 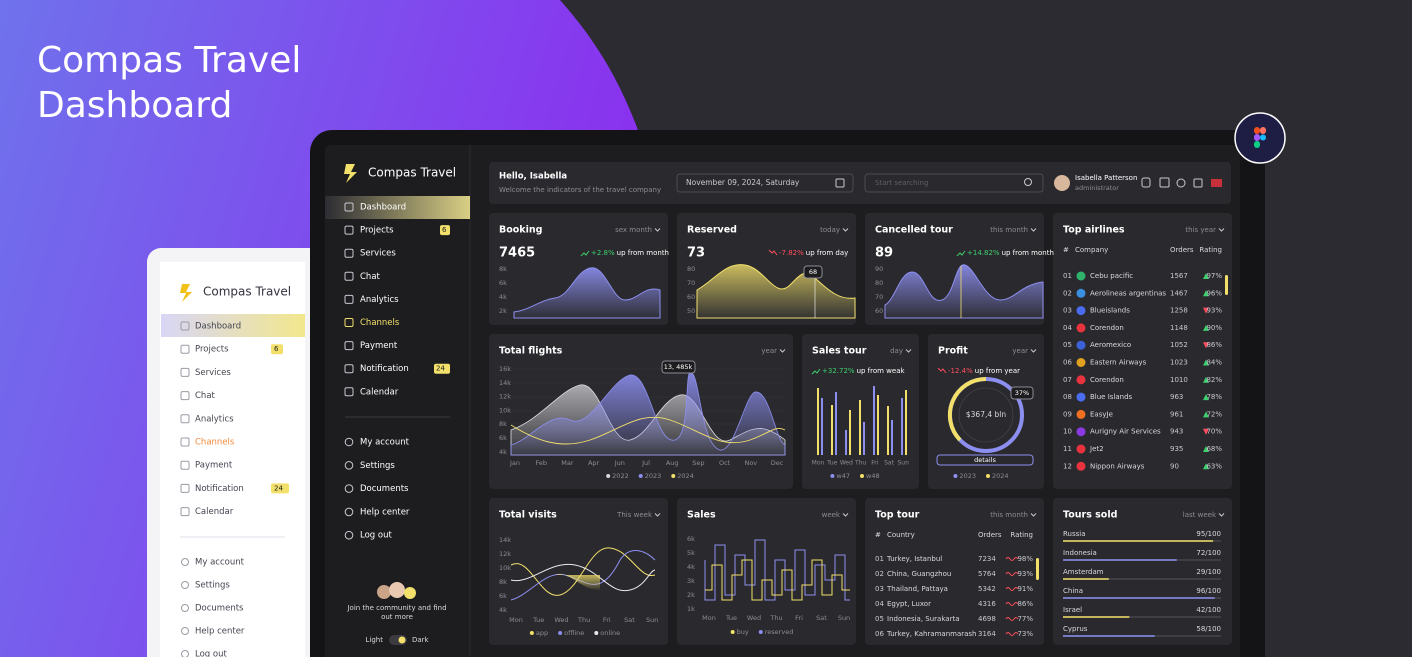 I want to click on greeting: Hello, Isabella, so click(x=533, y=177).